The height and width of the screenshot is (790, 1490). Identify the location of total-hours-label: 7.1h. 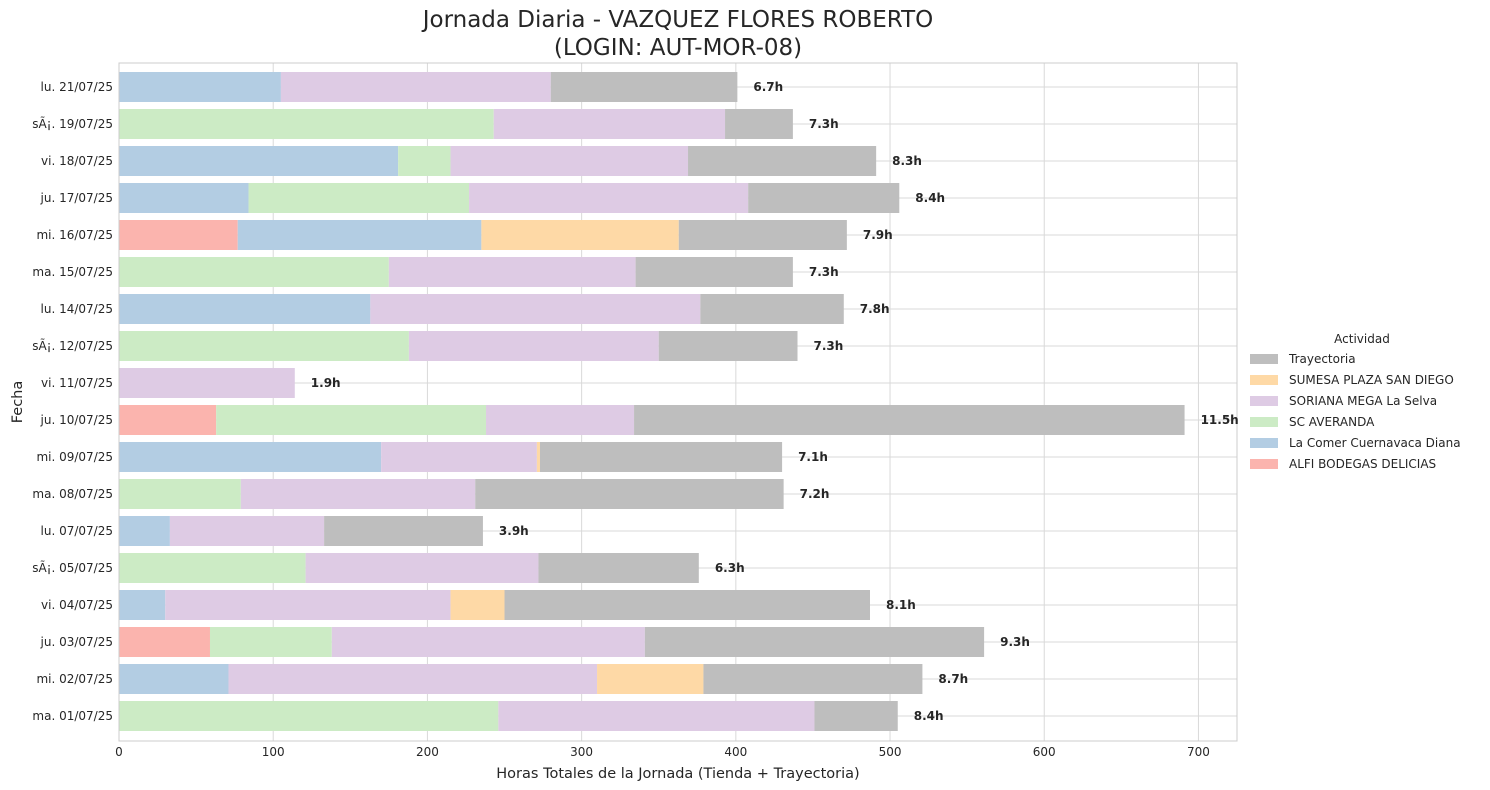
(813, 457).